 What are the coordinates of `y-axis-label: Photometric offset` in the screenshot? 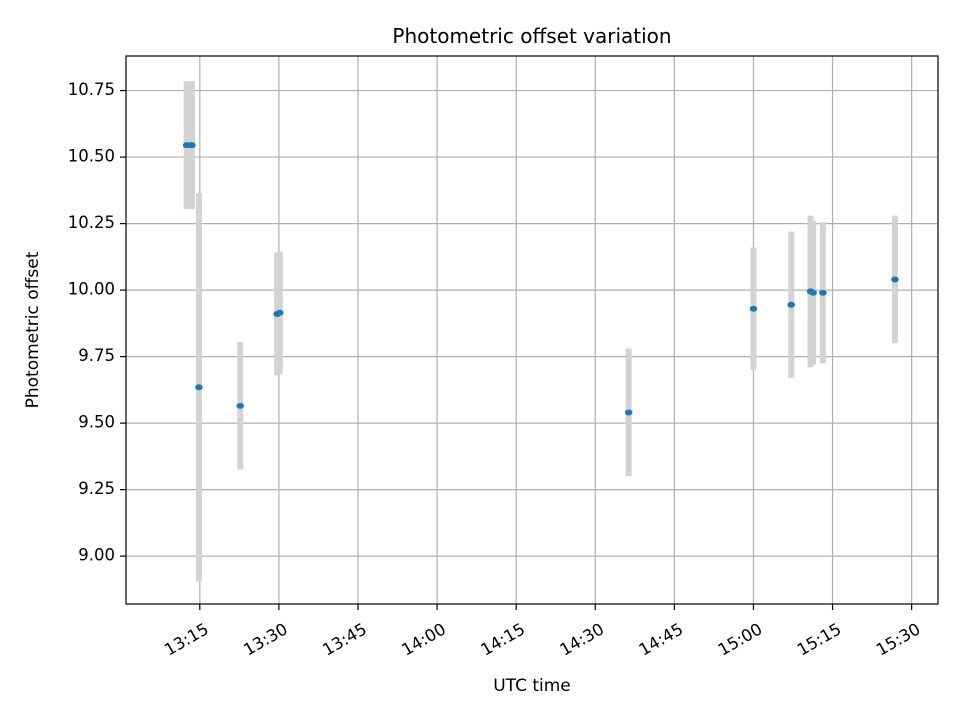 It's located at (33, 329).